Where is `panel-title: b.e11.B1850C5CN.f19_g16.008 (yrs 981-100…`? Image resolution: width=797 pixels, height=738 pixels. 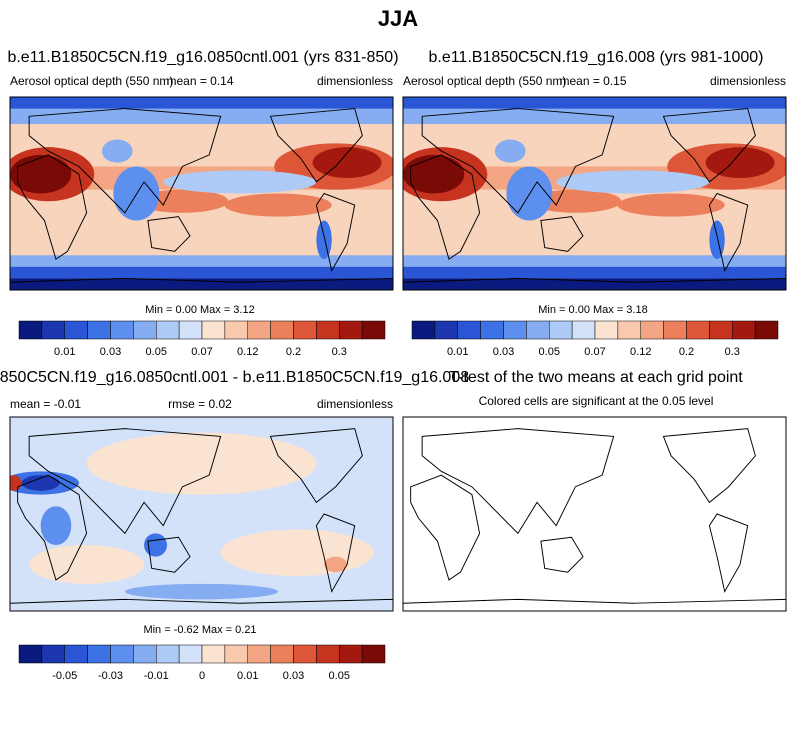
panel-title: b.e11.B1850C5CN.f19_g16.008 (yrs 981-100… is located at coordinates (595, 57).